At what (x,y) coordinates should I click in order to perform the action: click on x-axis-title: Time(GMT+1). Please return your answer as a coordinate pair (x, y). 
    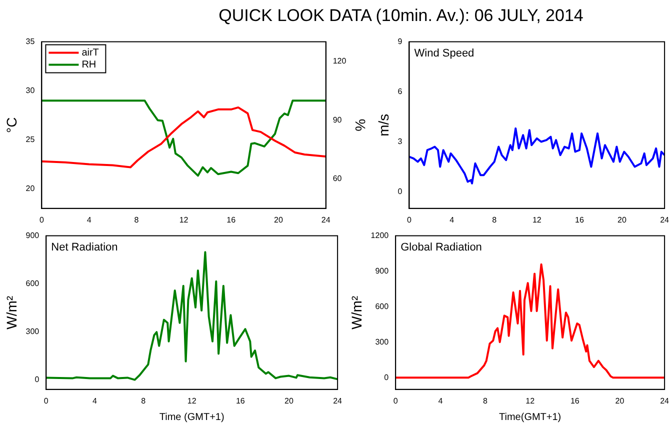
    Looking at the image, I should click on (530, 417).